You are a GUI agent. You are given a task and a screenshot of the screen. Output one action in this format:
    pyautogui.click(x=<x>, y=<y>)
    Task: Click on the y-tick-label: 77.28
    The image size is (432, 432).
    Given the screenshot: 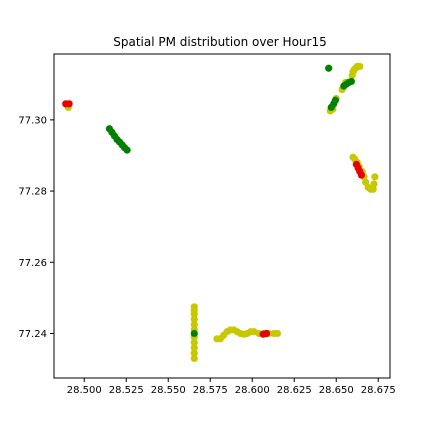 What is the action you would take?
    pyautogui.click(x=32, y=192)
    